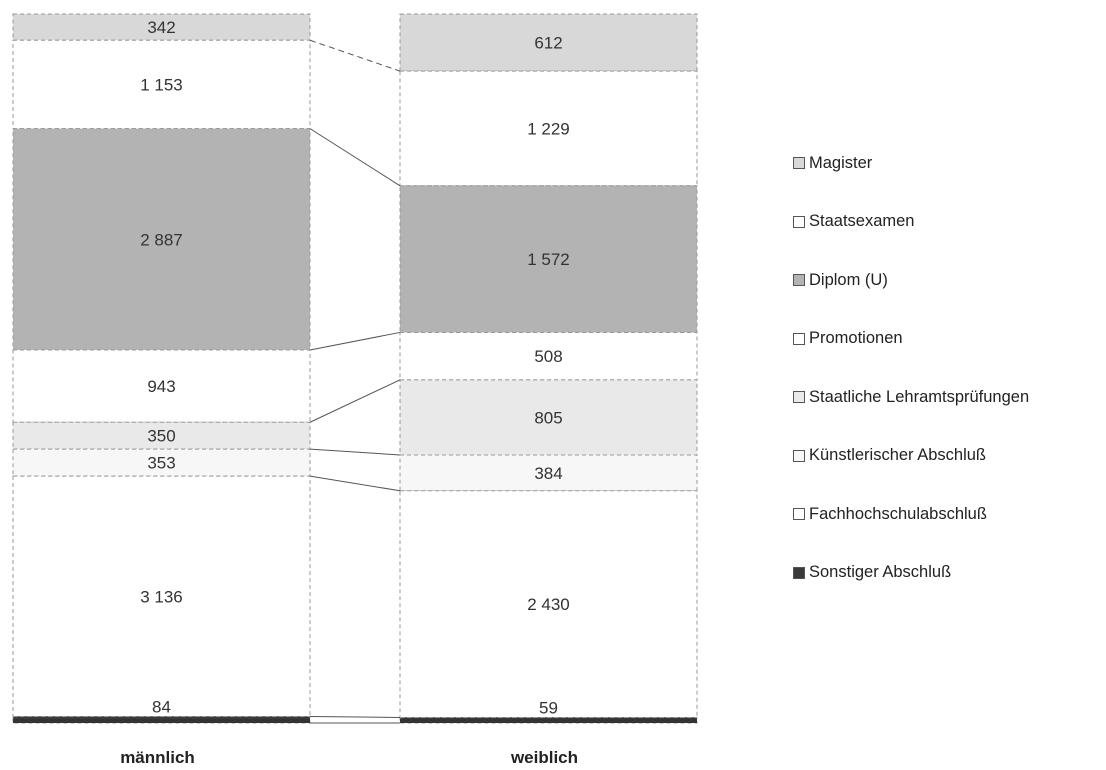 This screenshot has height=770, width=1106. I want to click on data-label-staatsexamen-maennlich: 1 153, so click(161, 84).